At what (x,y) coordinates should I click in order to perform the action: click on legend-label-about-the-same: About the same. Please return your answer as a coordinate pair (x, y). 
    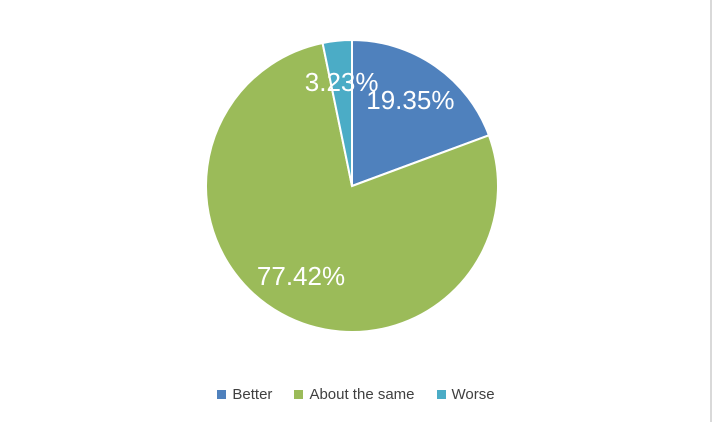
    Looking at the image, I should click on (362, 394).